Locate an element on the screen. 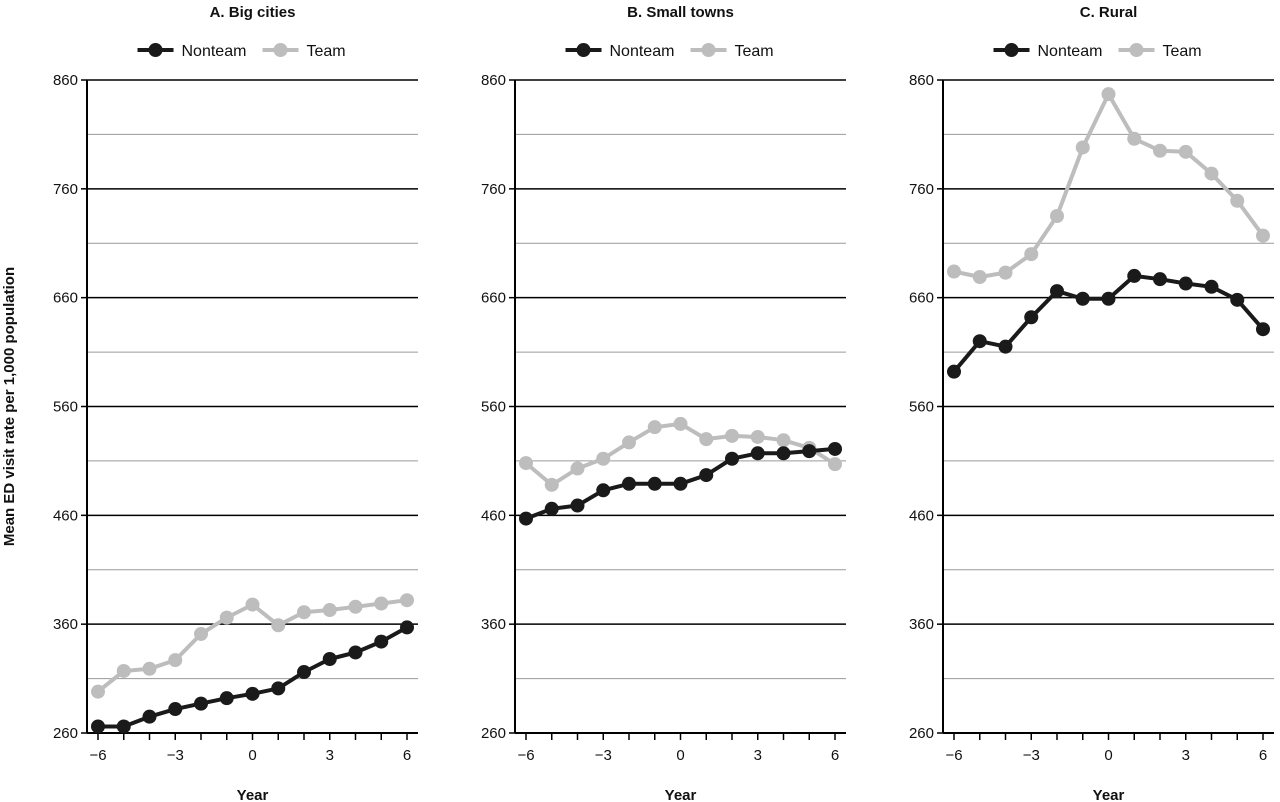 The height and width of the screenshot is (802, 1280). legend-marker-team is located at coordinates (280, 50).